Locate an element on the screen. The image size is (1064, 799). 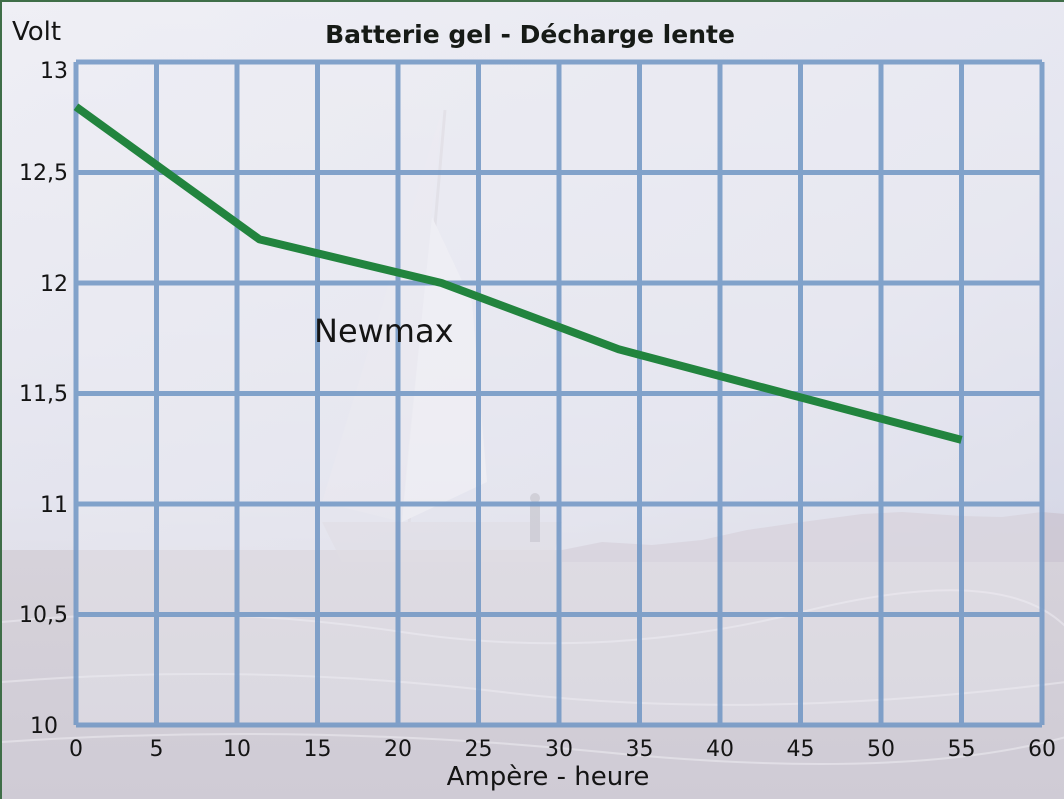
x-tick: 0 is located at coordinates (76, 749).